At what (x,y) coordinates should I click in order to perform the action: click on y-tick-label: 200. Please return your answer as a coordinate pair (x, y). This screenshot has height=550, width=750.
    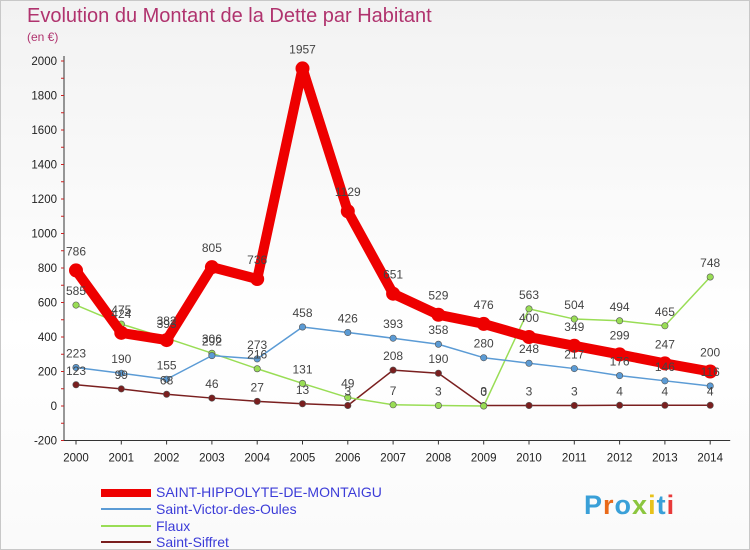
    Looking at the image, I should click on (47, 373).